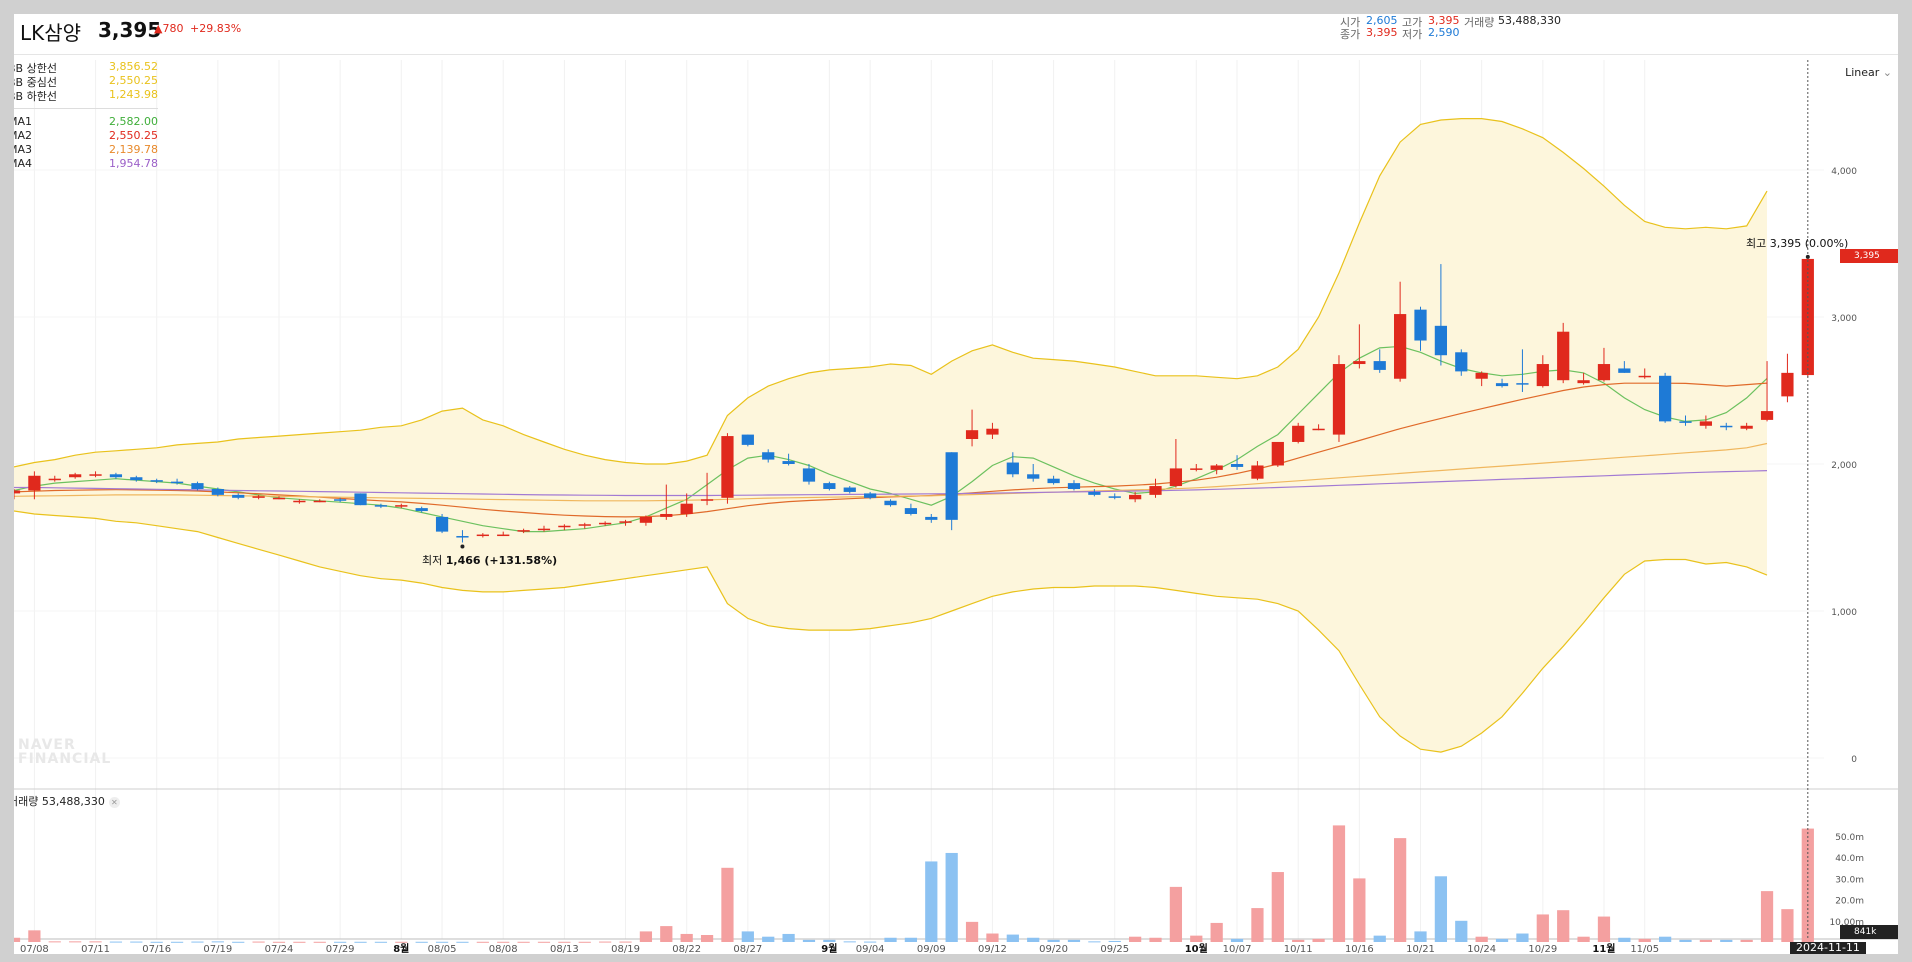 The image size is (1912, 962). Describe the element at coordinates (931, 949) in the screenshot. I see `x-tick-label: 09/09` at that location.